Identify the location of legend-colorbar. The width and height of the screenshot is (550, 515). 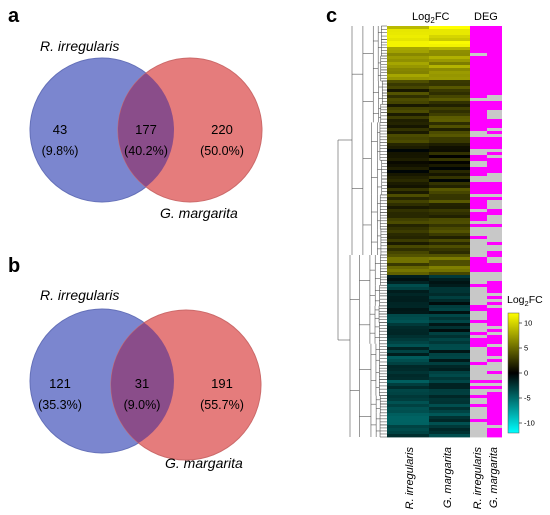
(513, 373).